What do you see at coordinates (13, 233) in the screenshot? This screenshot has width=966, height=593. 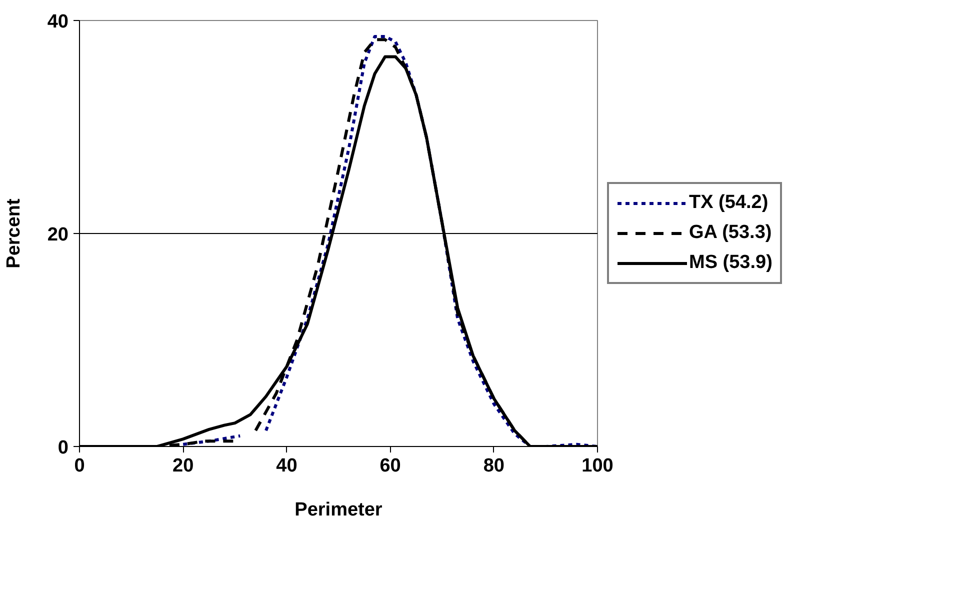 I see `y-axis-title: Percent` at bounding box center [13, 233].